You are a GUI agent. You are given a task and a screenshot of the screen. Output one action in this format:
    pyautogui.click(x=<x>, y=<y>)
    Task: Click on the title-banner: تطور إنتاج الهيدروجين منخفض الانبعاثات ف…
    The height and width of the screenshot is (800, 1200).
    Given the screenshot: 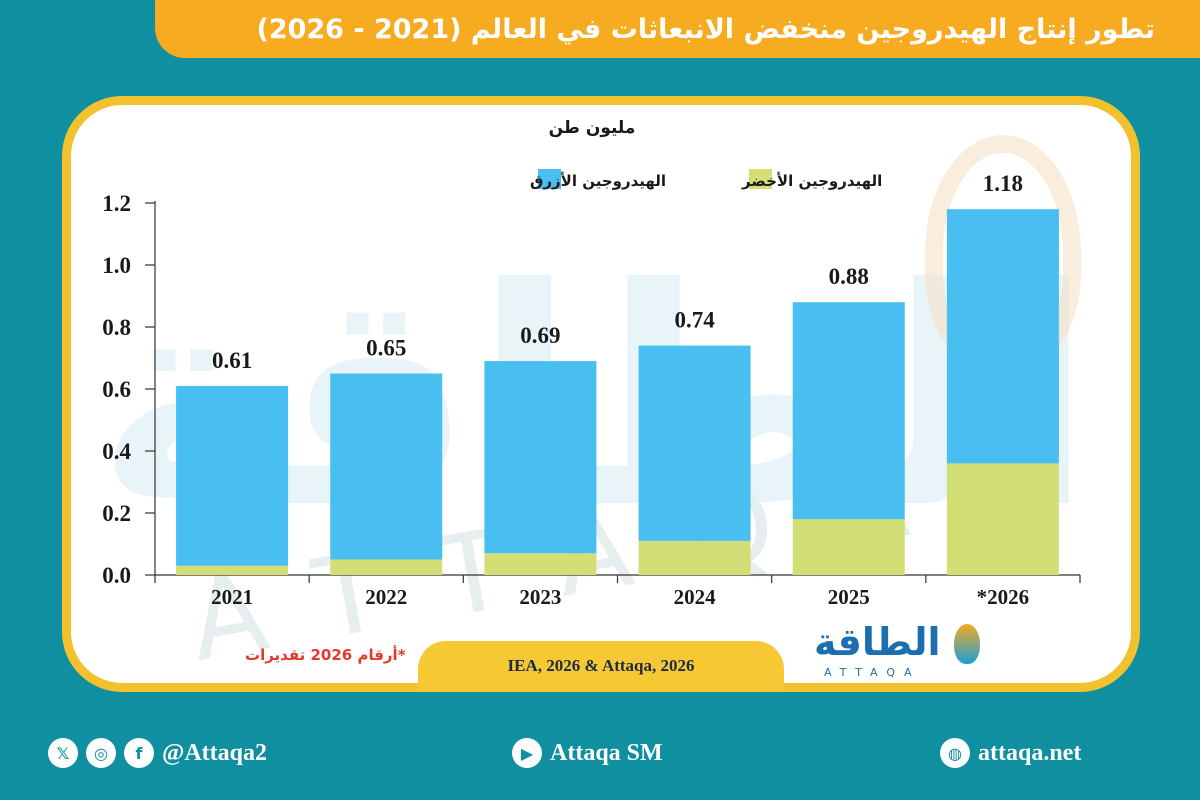 What is the action you would take?
    pyautogui.click(x=677, y=29)
    